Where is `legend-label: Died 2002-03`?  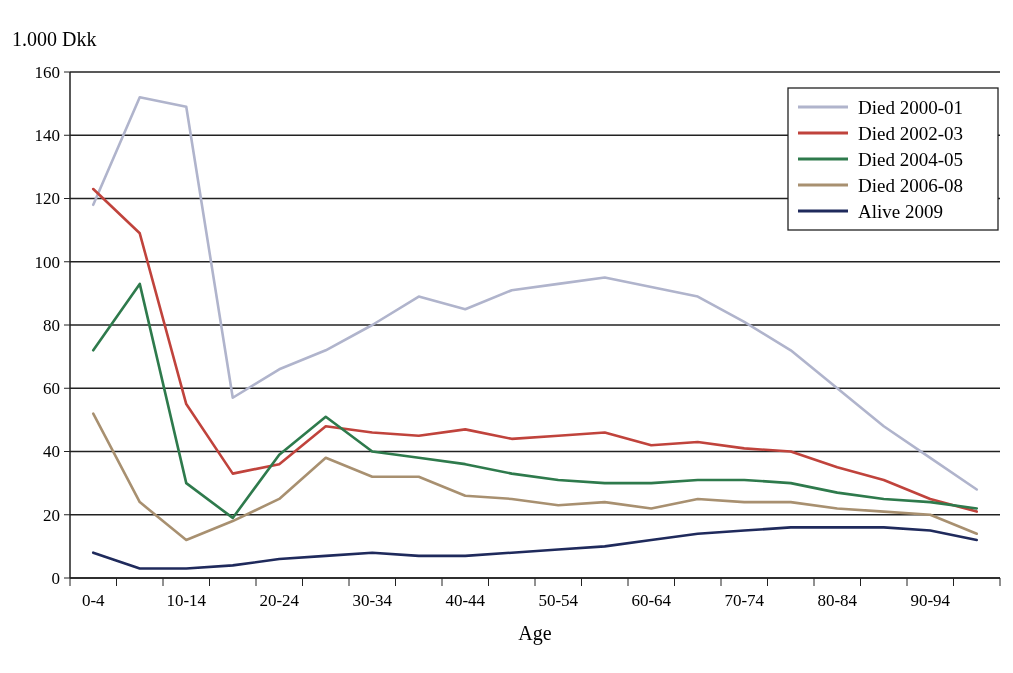 legend-label: Died 2002-03 is located at coordinates (911, 133).